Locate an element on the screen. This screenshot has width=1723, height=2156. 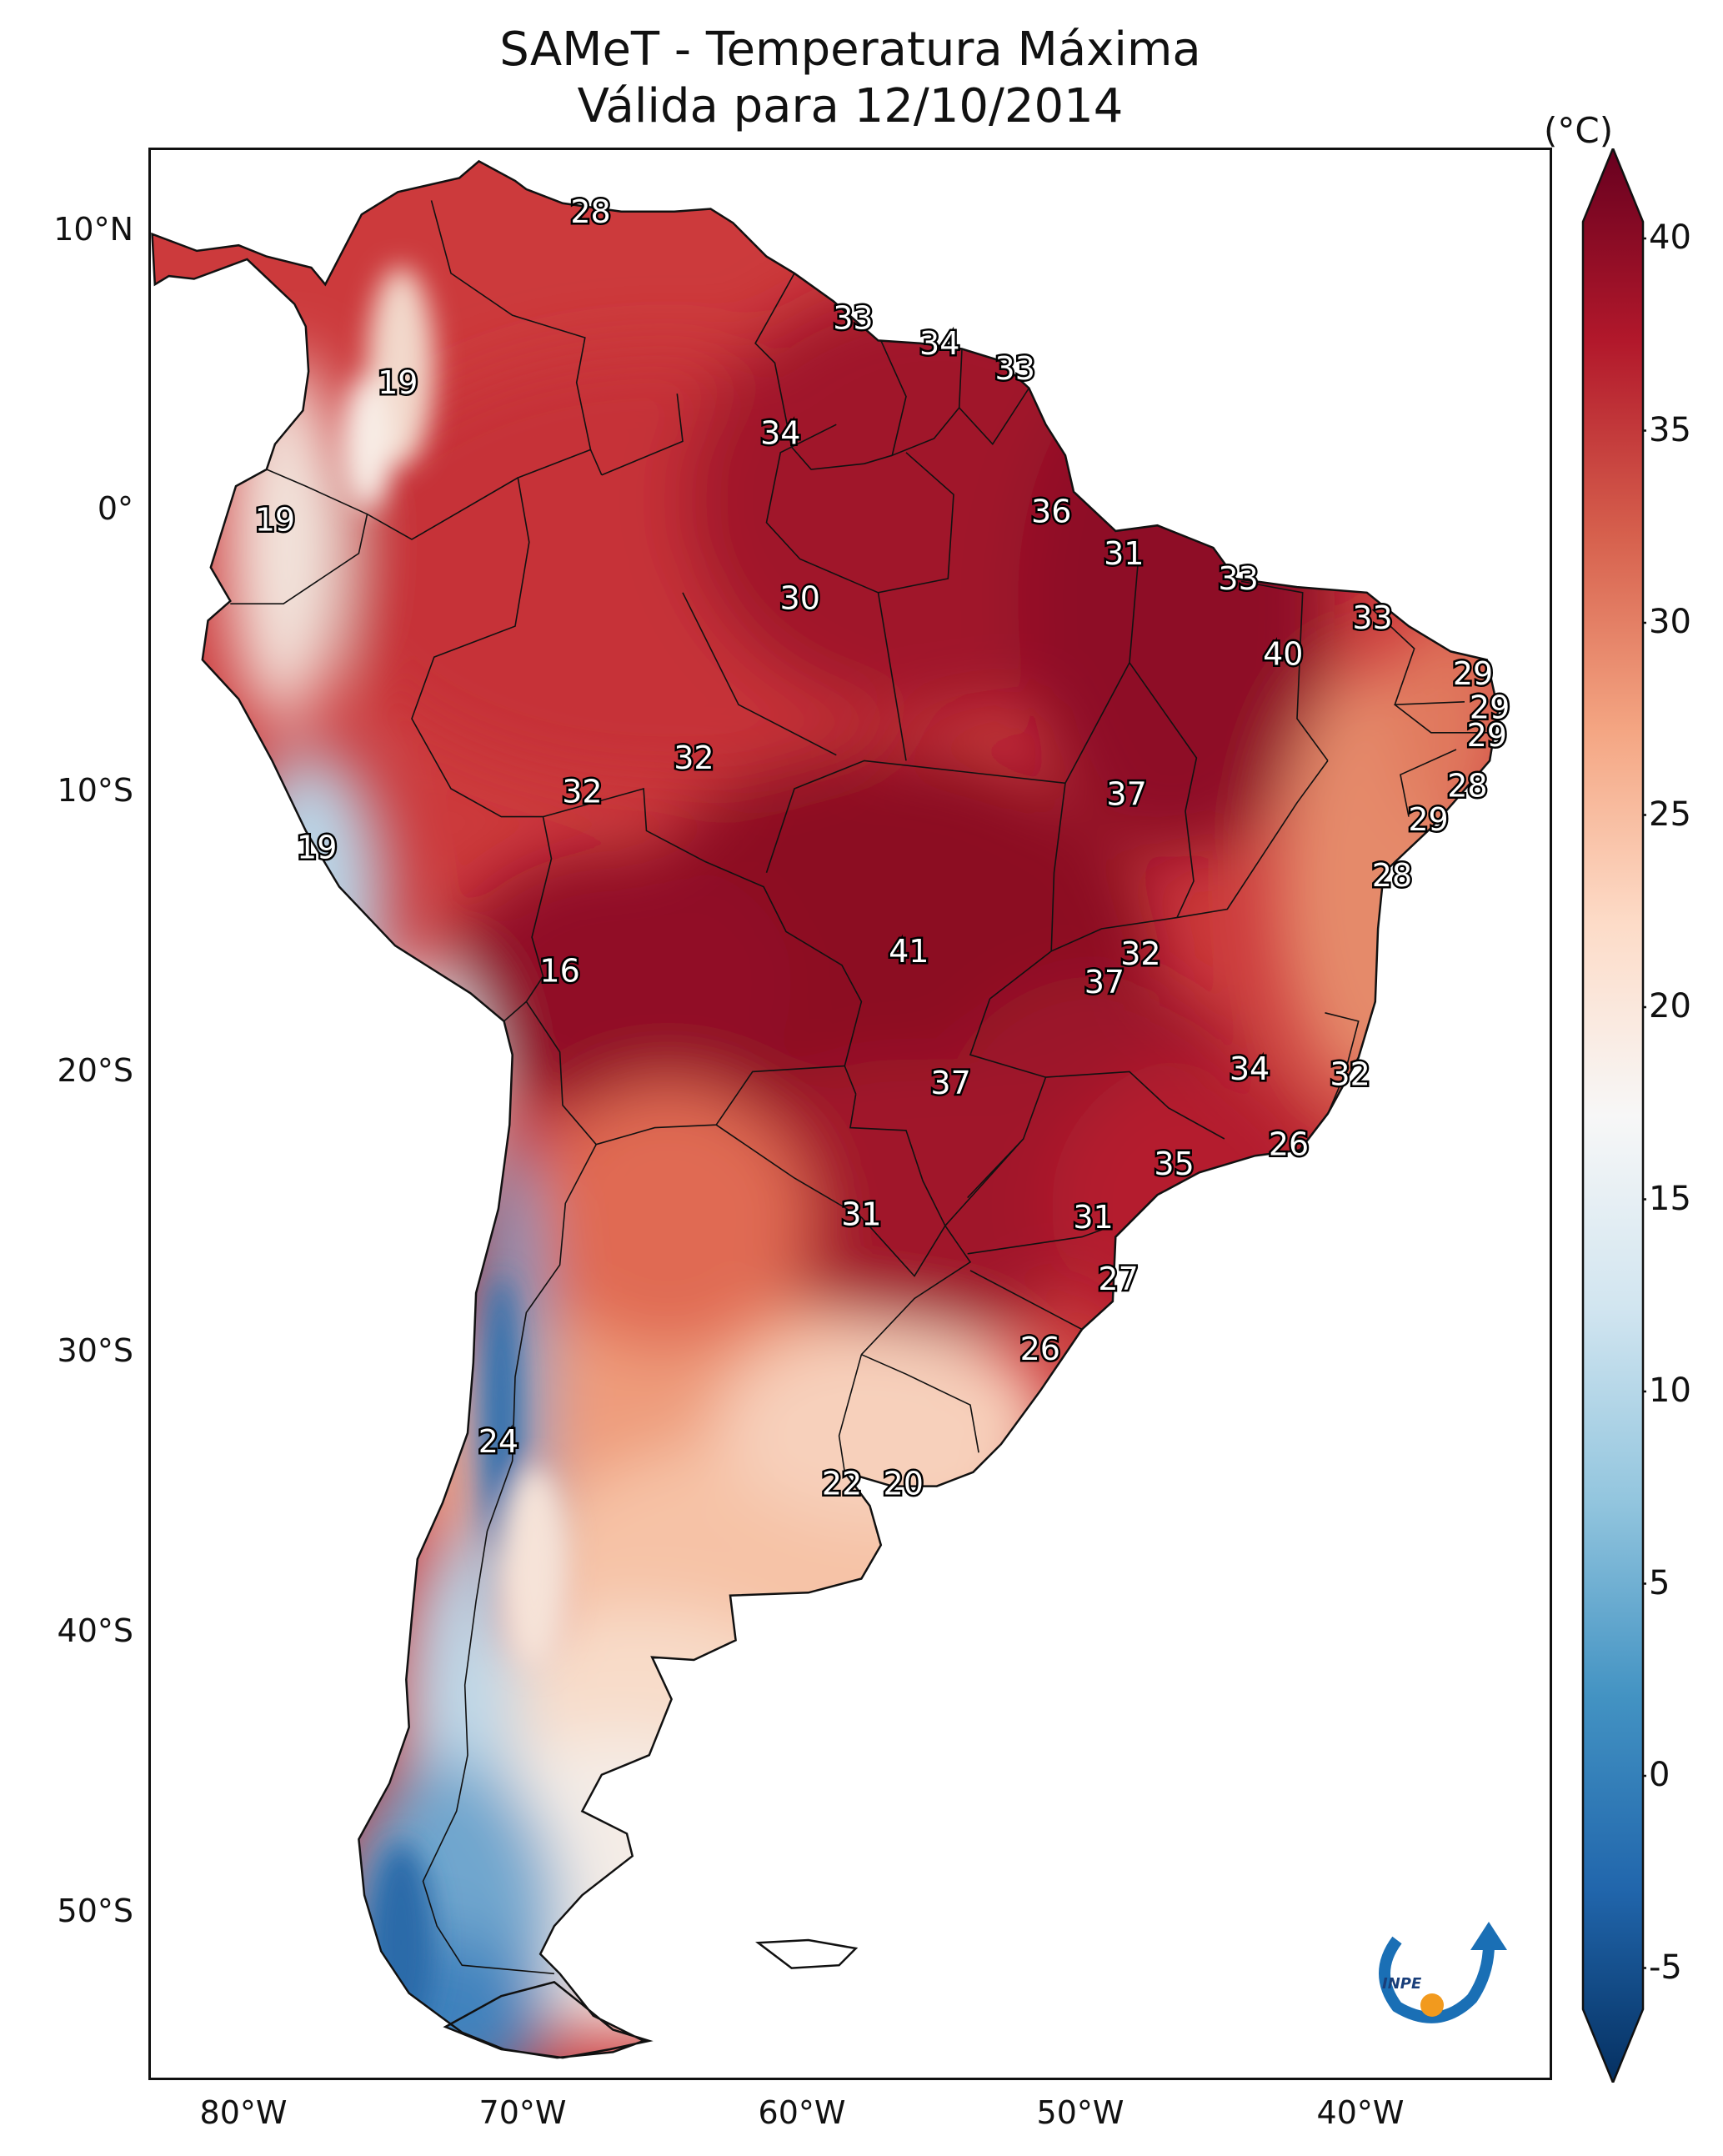
lat-label-0: 0° is located at coordinates (115, 509).